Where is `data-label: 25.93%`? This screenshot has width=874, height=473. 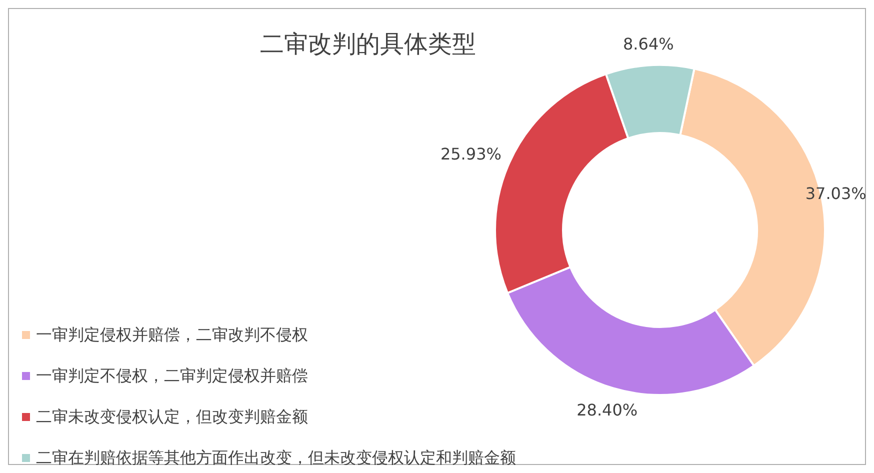 data-label: 25.93% is located at coordinates (471, 154).